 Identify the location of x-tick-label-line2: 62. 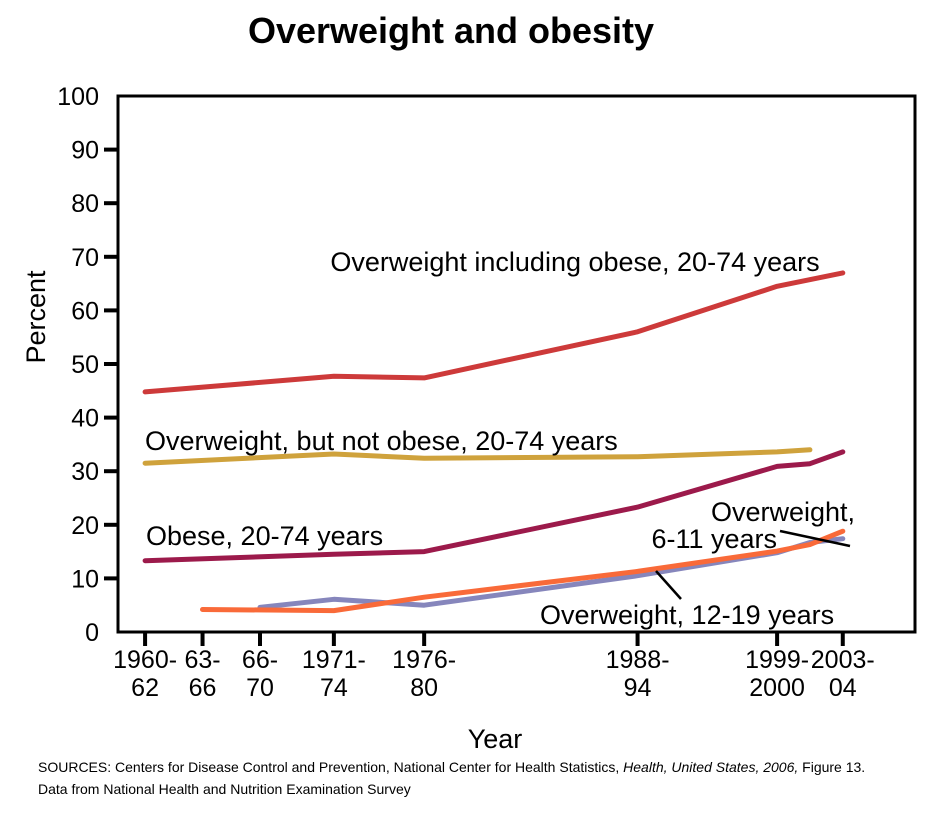
(145, 688).